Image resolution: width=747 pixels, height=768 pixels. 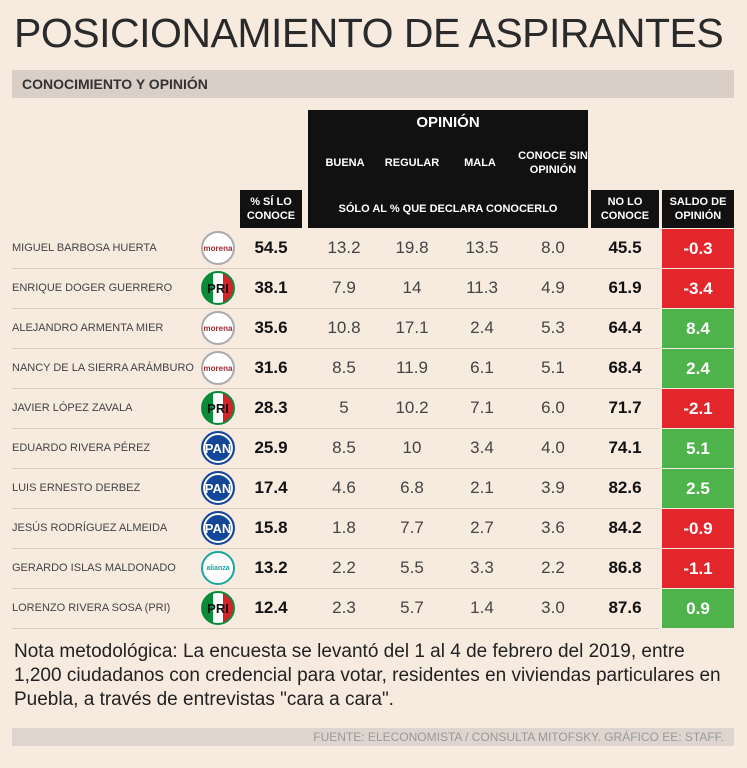 I want to click on opinion-value: 13.5, so click(x=482, y=247).